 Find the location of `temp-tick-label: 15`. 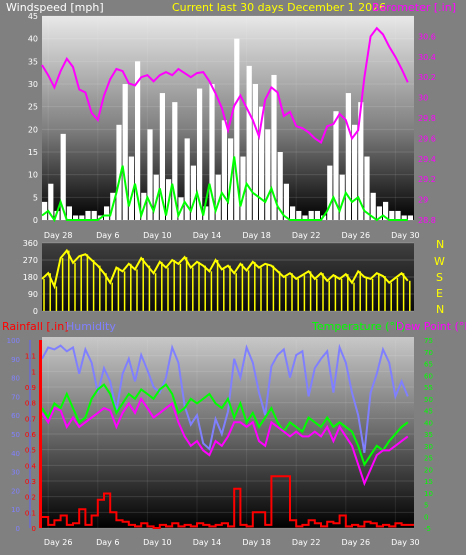

temp-tick-label: 15 is located at coordinates (428, 482).